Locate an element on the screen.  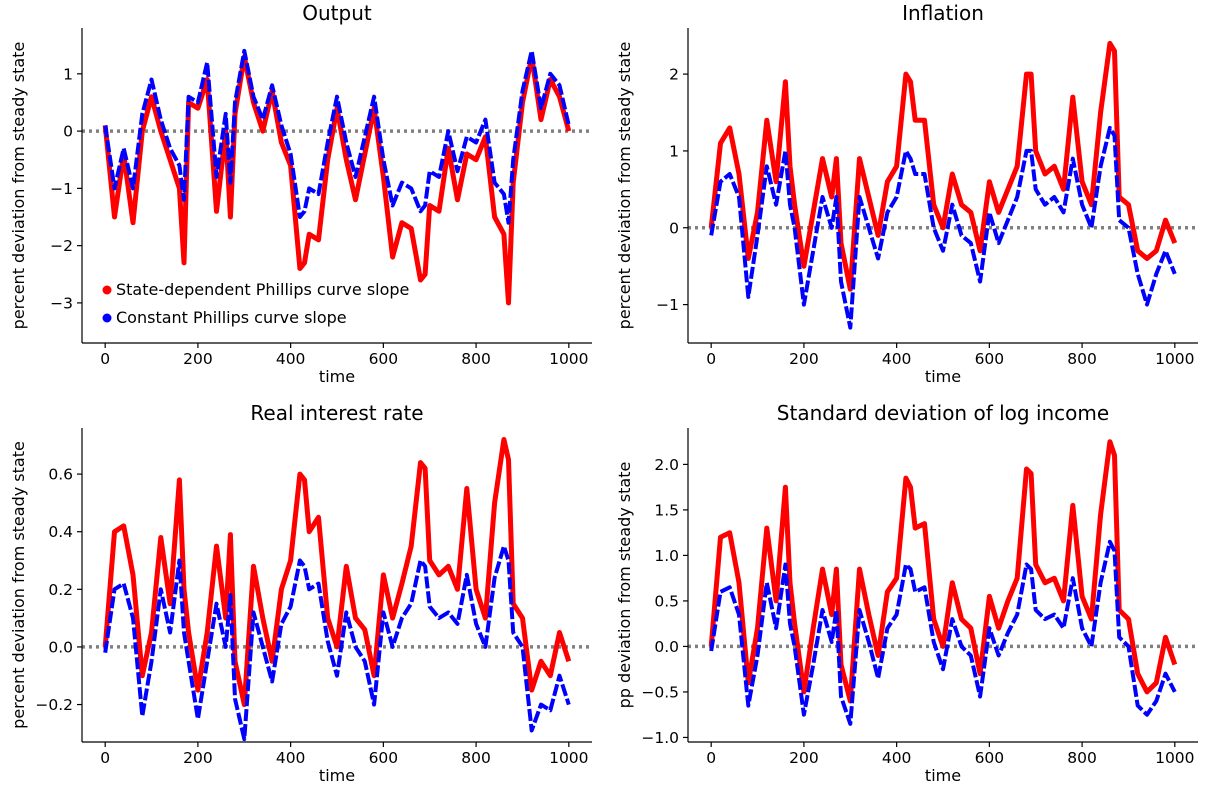
y-tick-label: −1.0 is located at coordinates (660, 738).